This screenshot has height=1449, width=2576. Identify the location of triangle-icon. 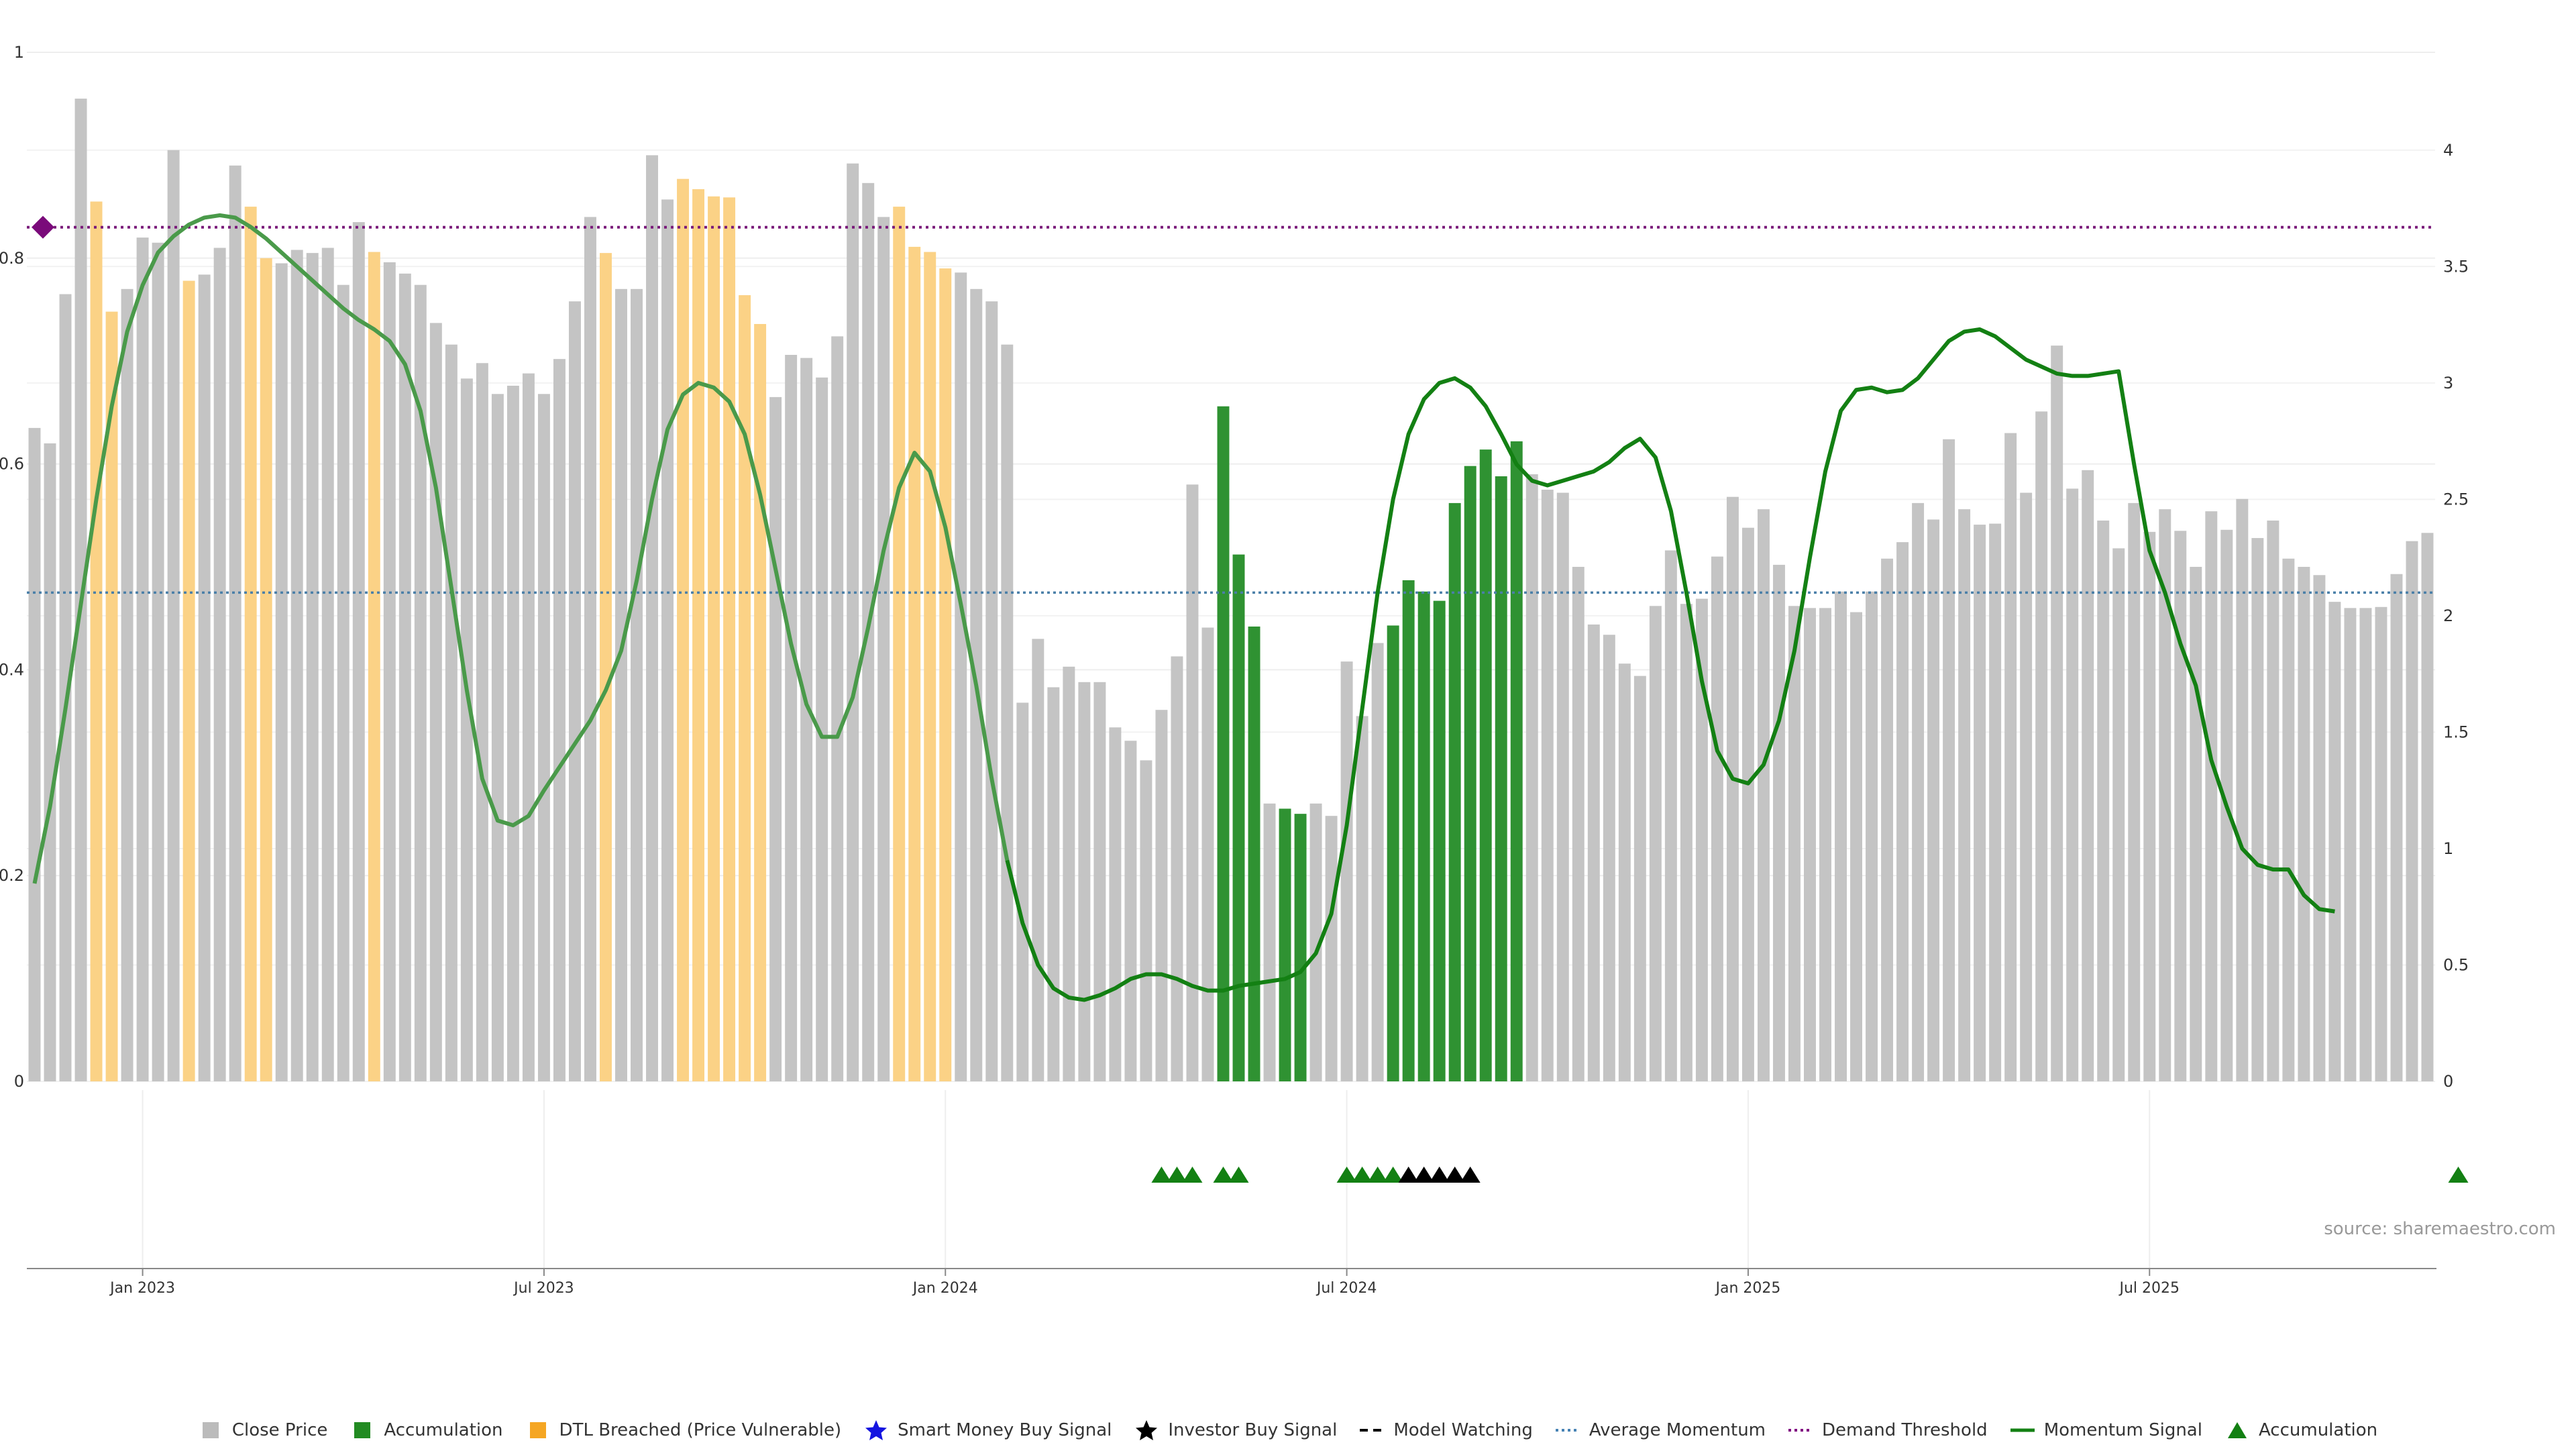
(2237, 1430).